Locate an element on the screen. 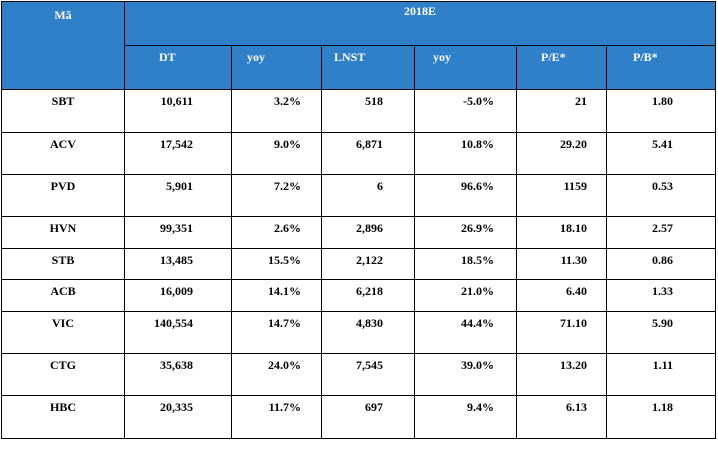 Image resolution: width=718 pixels, height=450 pixels. cell-revenue-yoy: 9.0% is located at coordinates (276, 153).